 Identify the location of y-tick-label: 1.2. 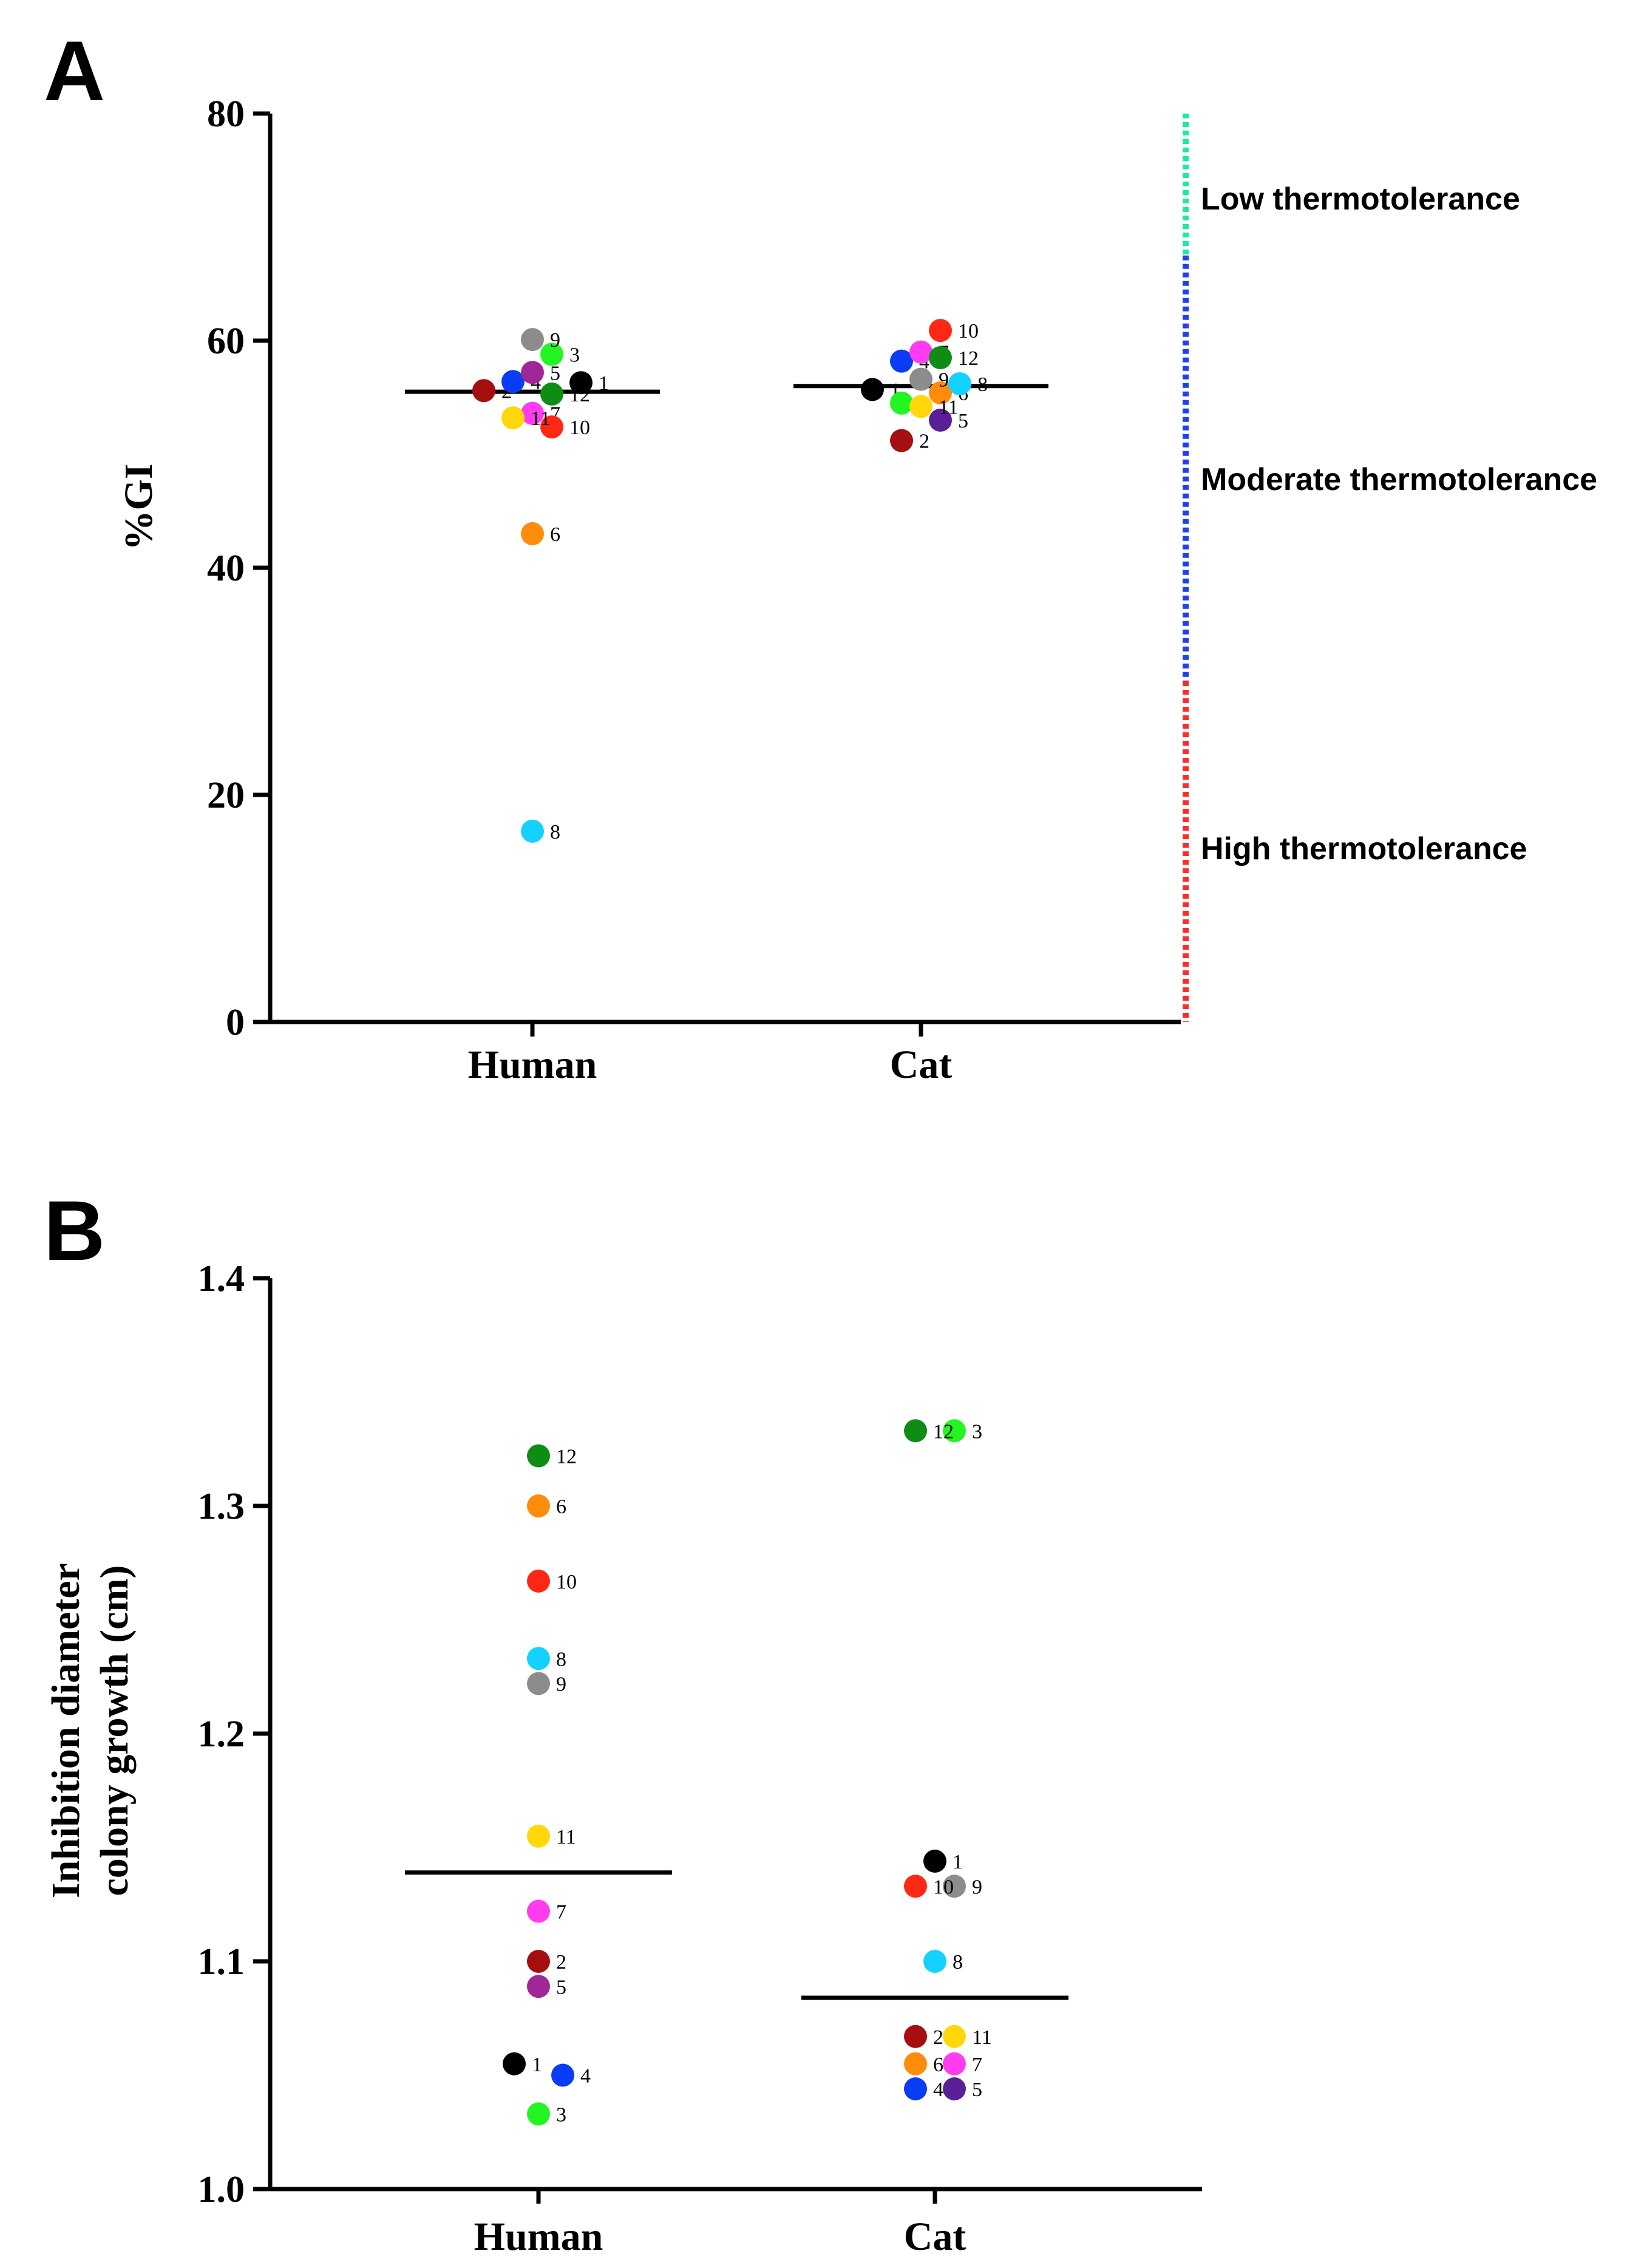
(222, 1734).